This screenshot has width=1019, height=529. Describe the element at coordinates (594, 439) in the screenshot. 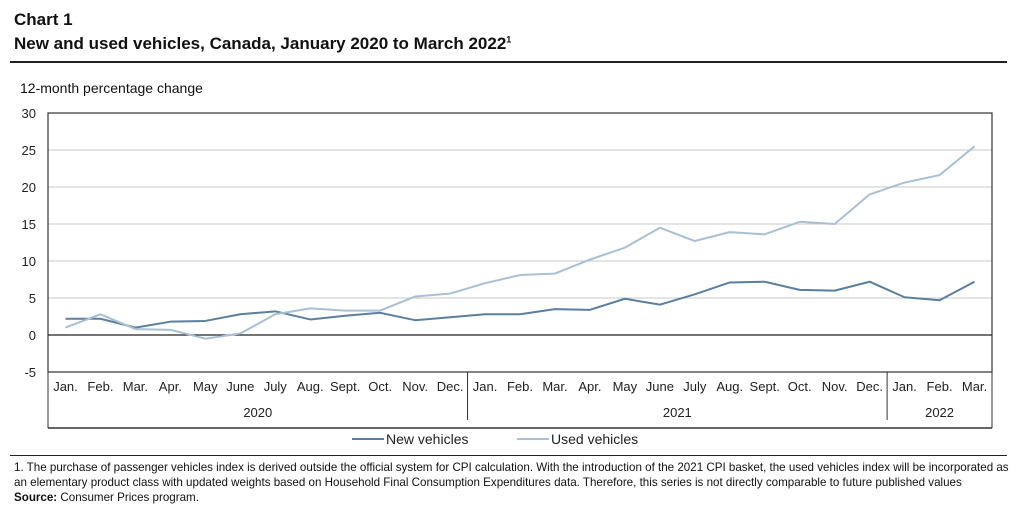

I see `legend-label: Used vehicles` at that location.